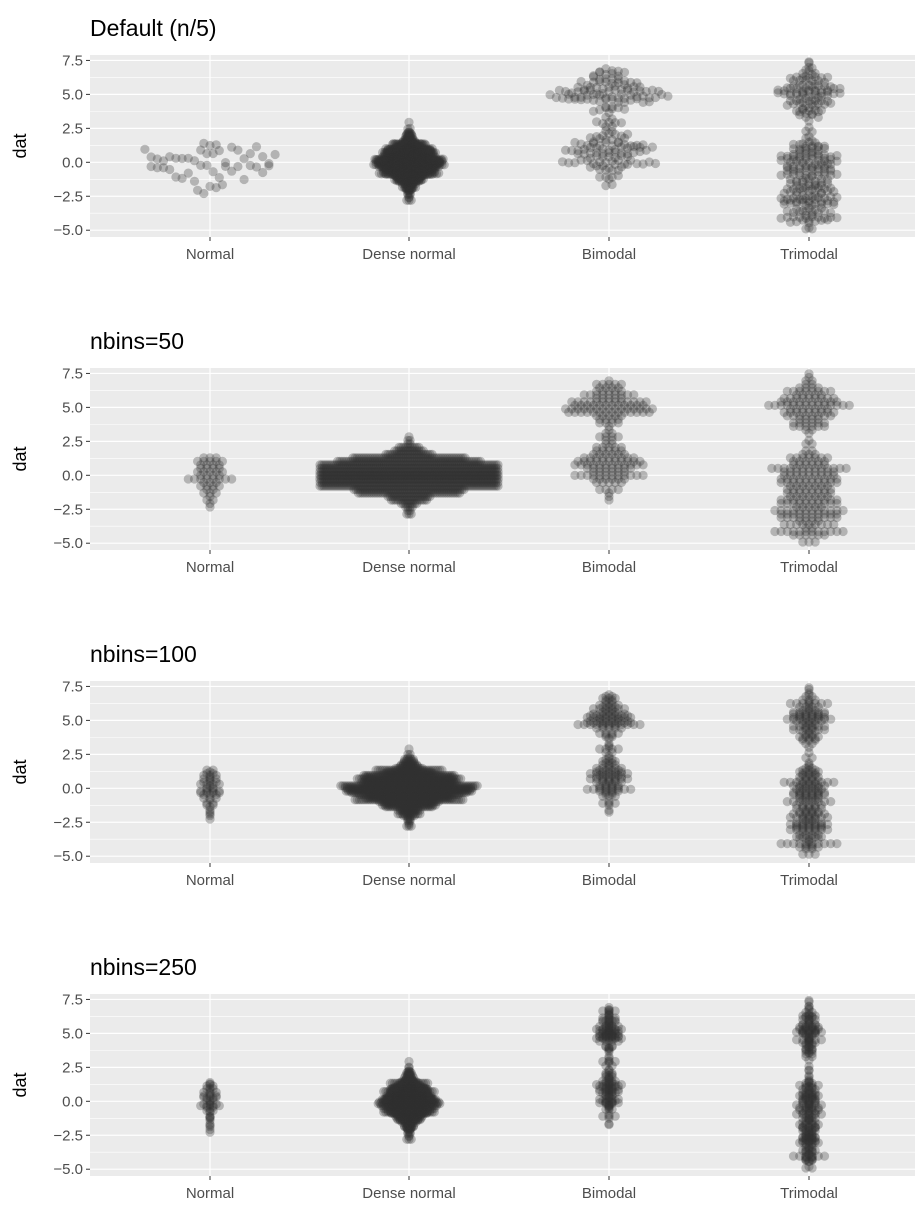  Describe the element at coordinates (408, 1193) in the screenshot. I see `x-tick-label: Dense normal` at that location.